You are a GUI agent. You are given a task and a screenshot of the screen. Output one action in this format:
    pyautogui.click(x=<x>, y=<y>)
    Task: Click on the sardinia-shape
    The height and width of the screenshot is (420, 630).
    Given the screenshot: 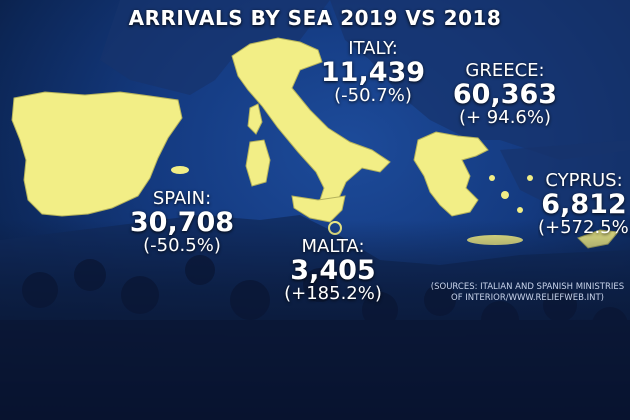 What is the action you would take?
    pyautogui.click(x=258, y=163)
    